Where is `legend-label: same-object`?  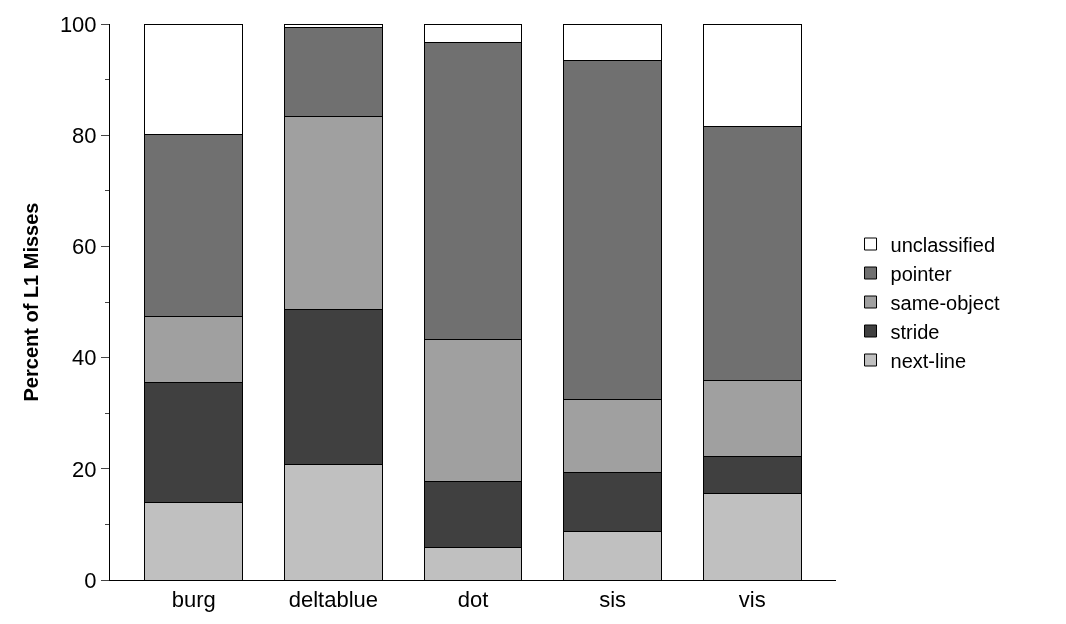
legend-label: same-object is located at coordinates (945, 302).